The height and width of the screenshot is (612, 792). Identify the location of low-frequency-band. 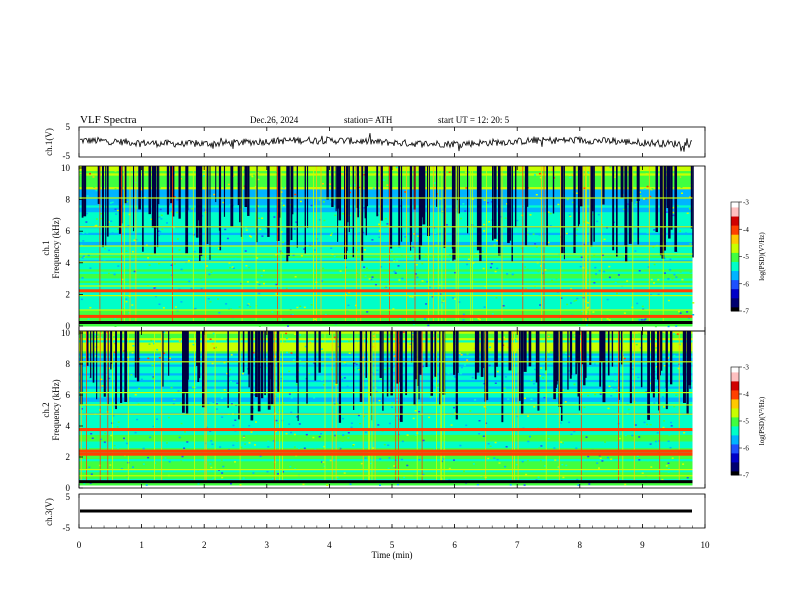
(386, 482).